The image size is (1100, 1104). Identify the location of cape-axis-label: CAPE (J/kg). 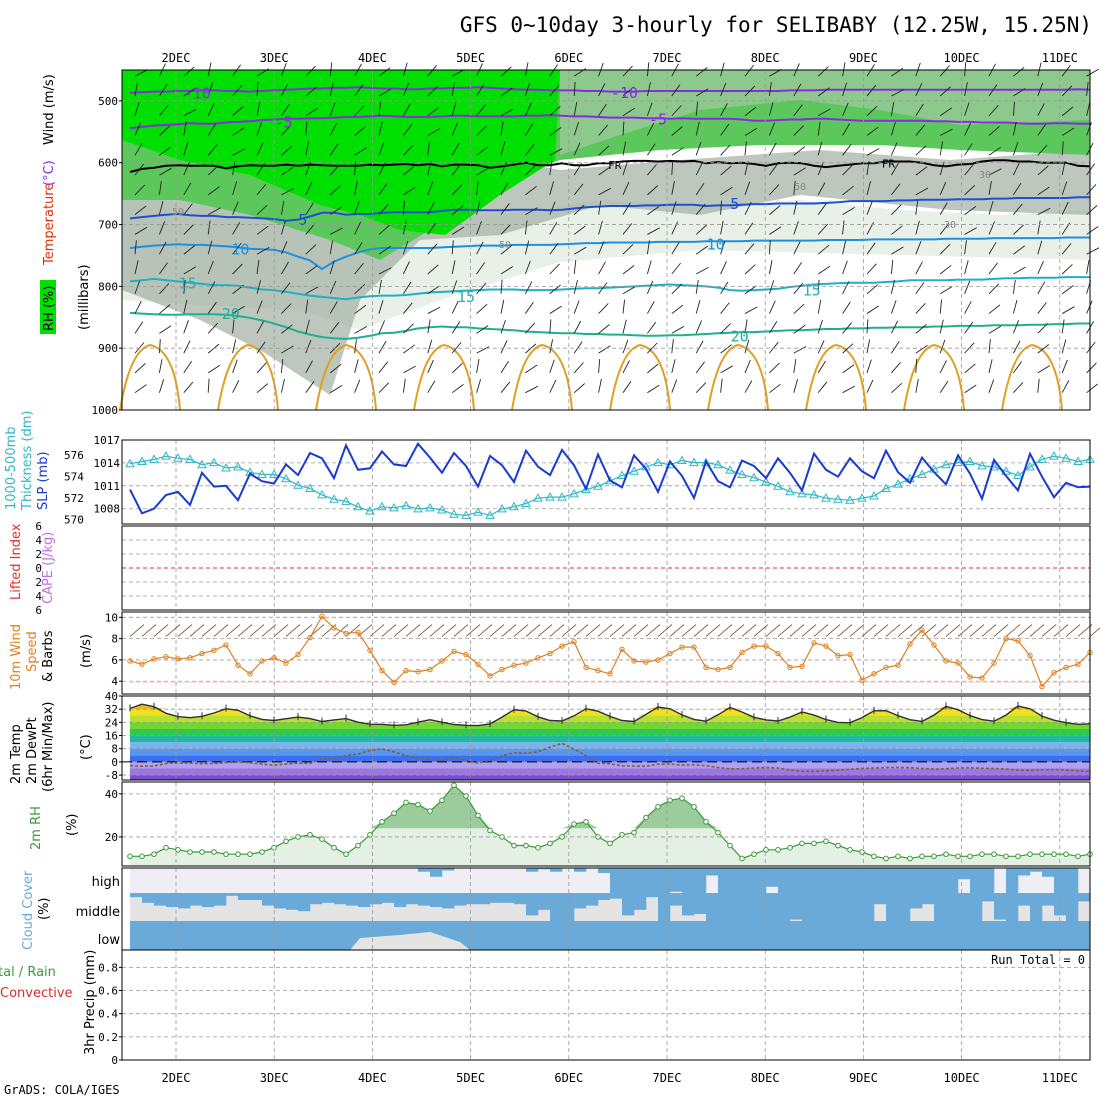
(48, 568).